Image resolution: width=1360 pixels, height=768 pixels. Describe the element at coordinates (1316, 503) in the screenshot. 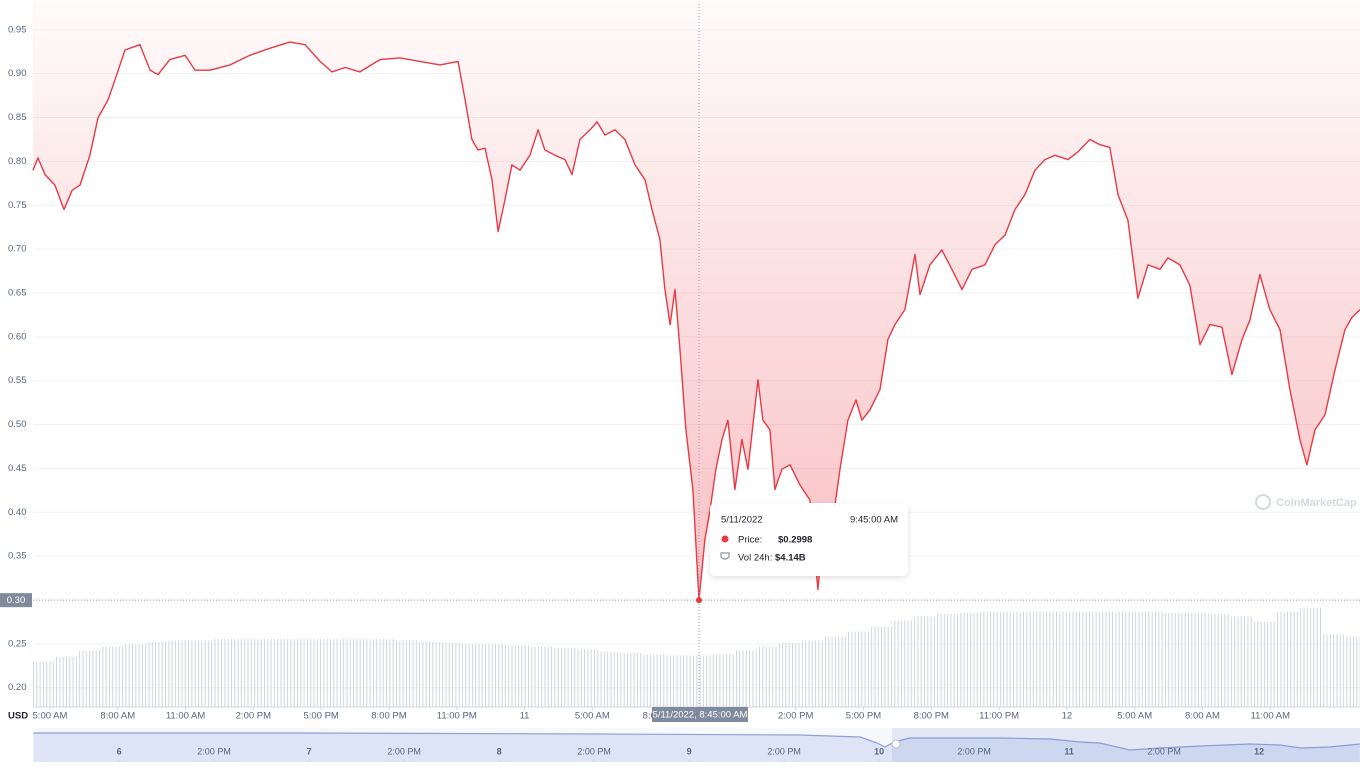

I see `watermark-text: CoinMarketCap` at that location.